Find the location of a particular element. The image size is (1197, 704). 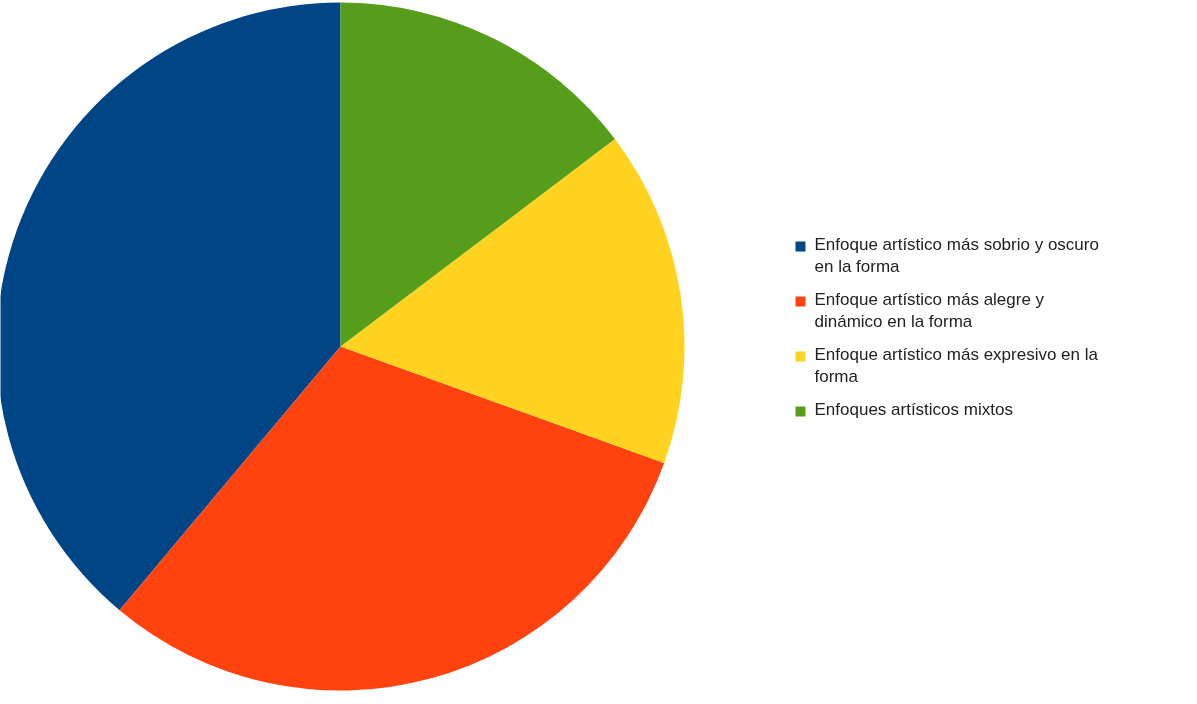

legend-label: Enfoque artístico más alegre y dinámico en la forma is located at coordinates (929, 310).